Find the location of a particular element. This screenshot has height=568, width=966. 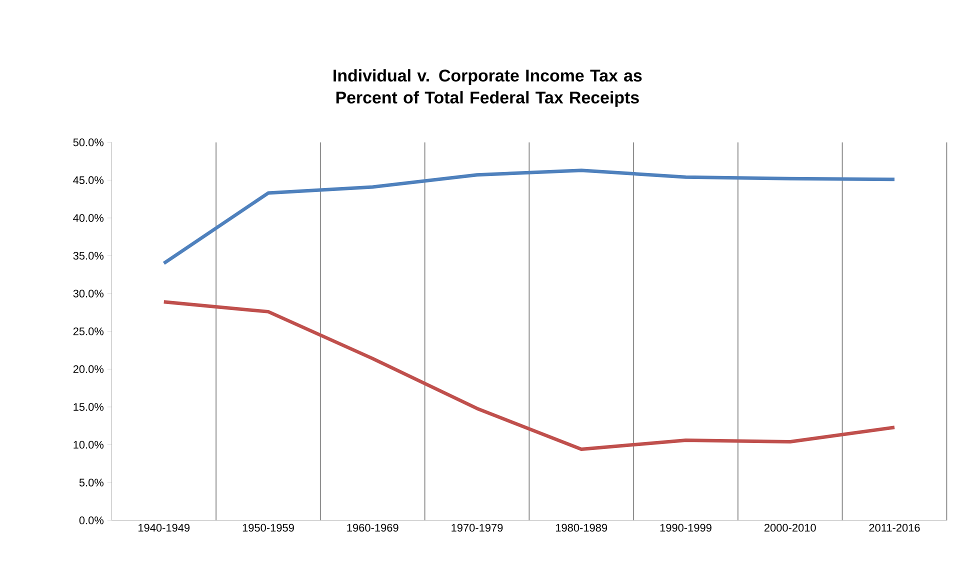

x-tick-label: 1950-1959 is located at coordinates (268, 528).